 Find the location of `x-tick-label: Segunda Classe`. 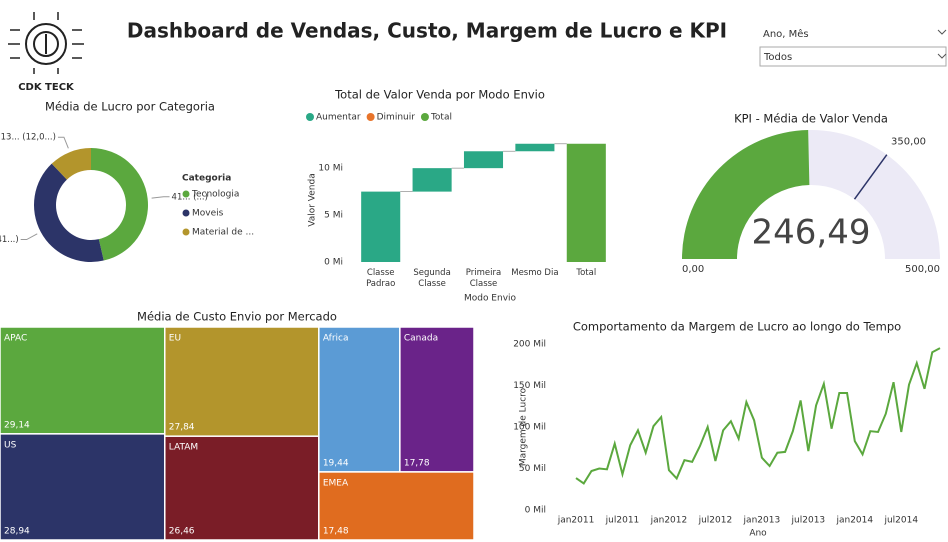

x-tick-label: Segunda Classe is located at coordinates (432, 278).